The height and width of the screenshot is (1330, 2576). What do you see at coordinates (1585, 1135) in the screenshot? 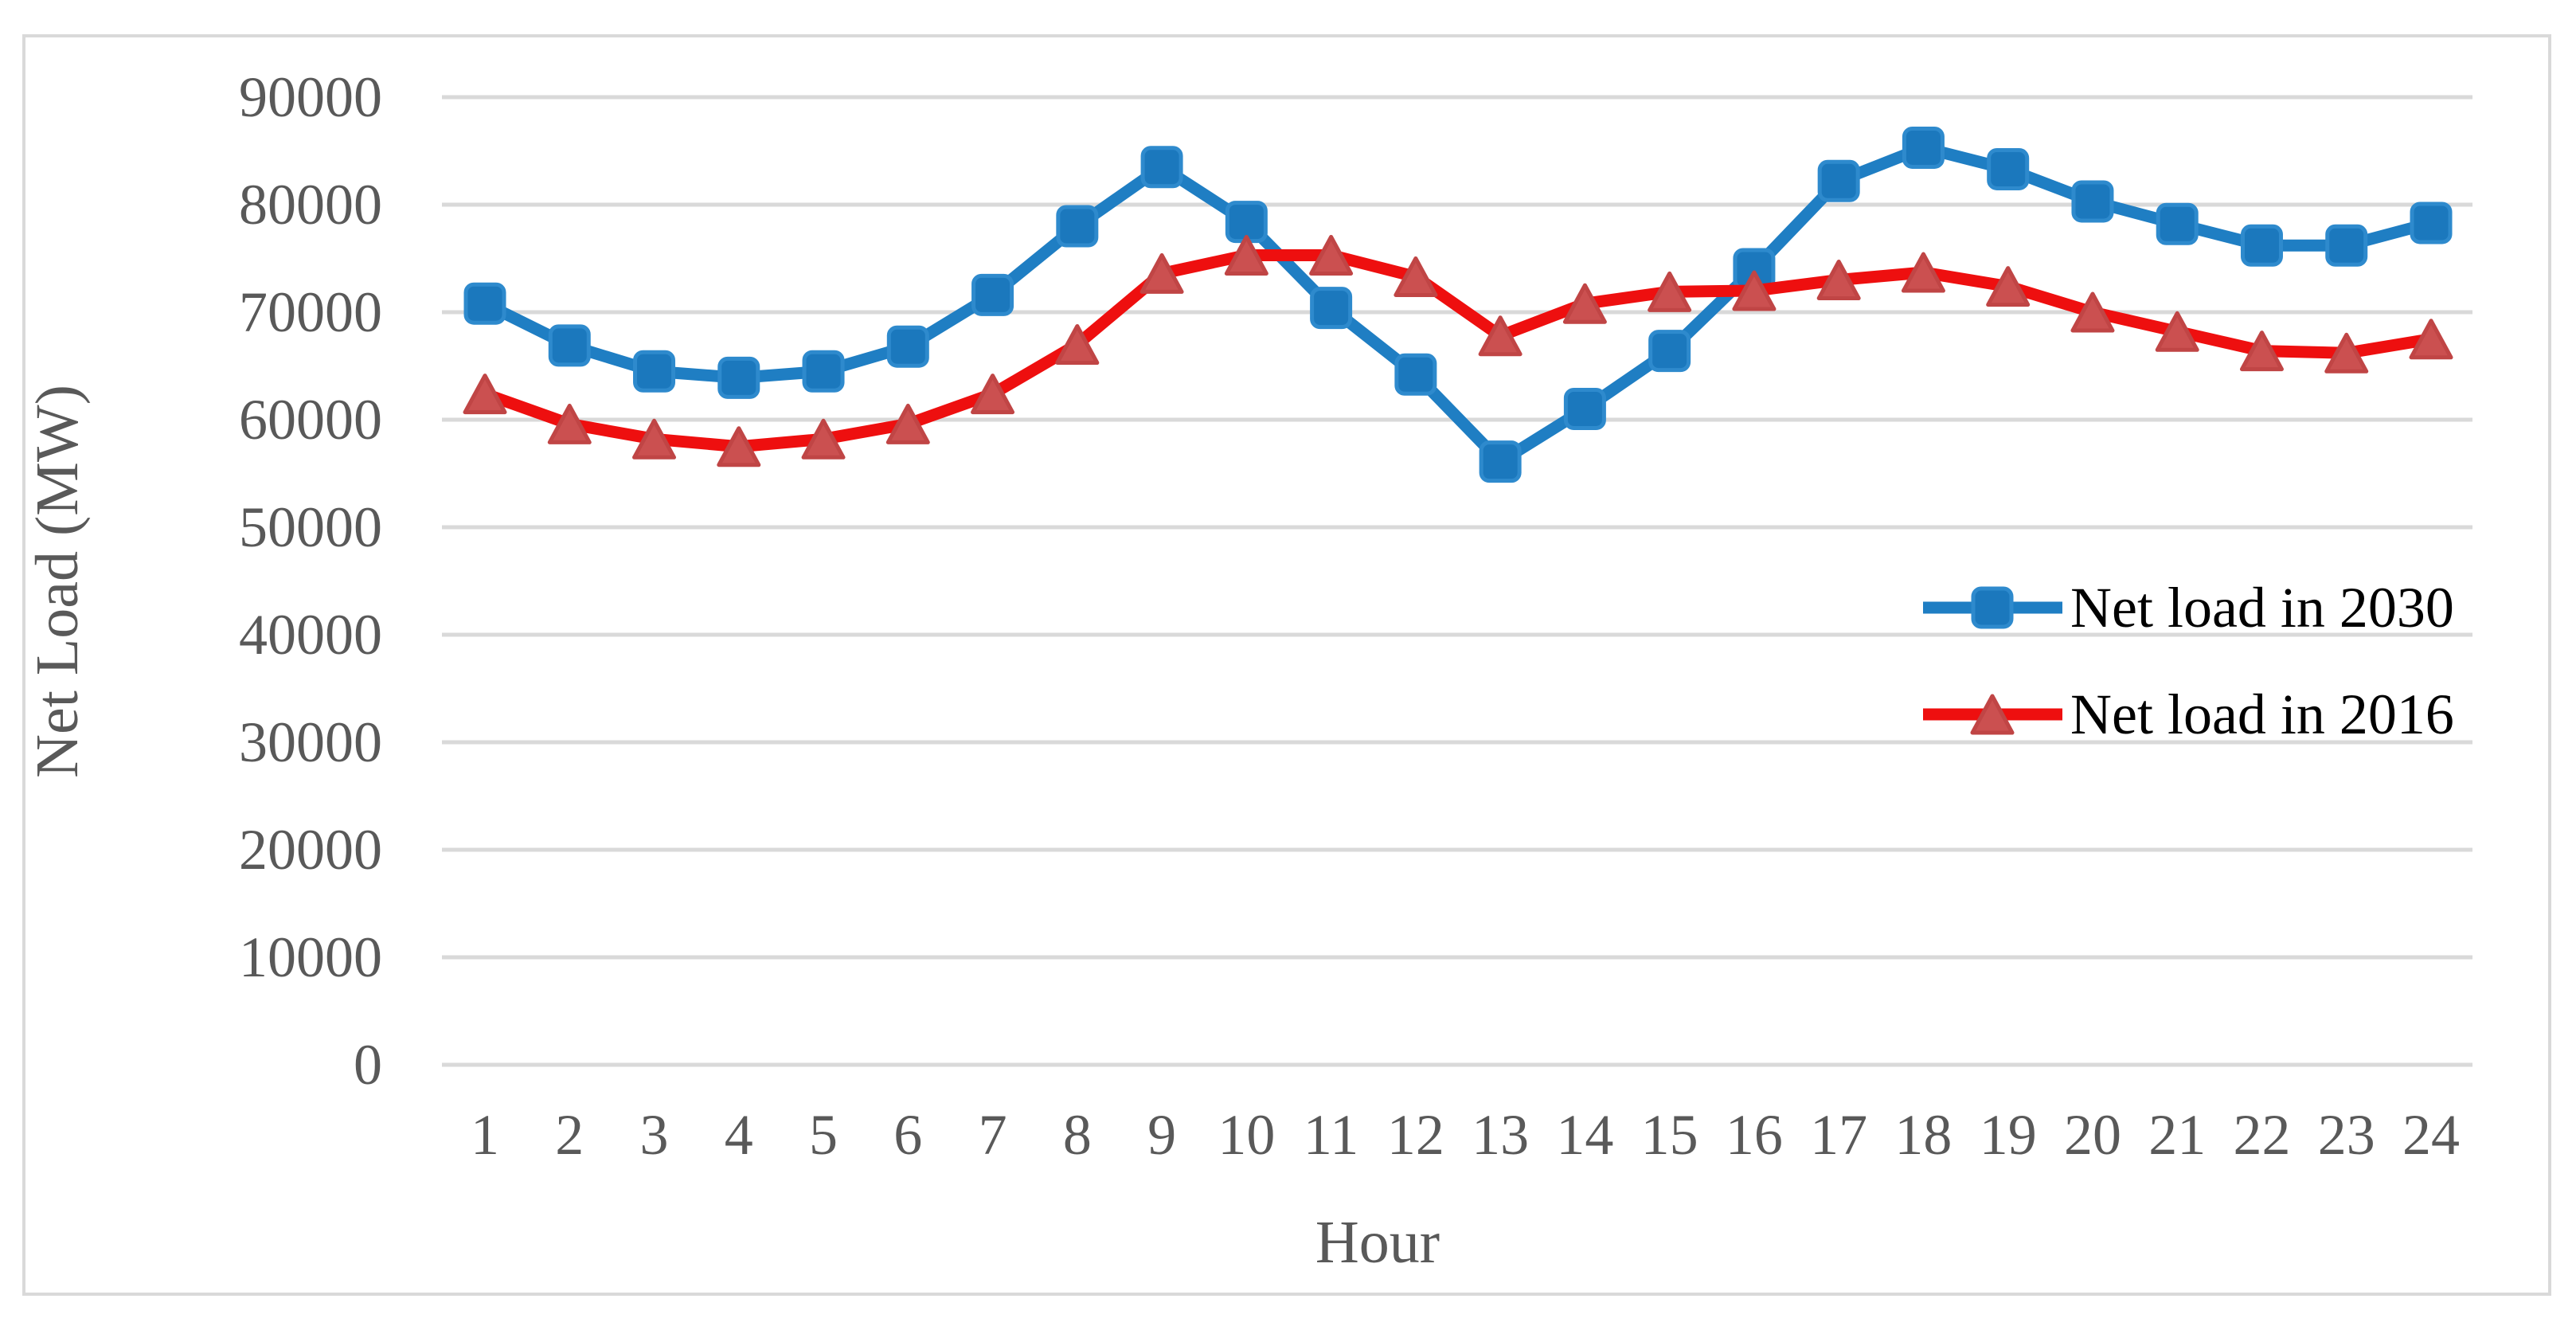
I see `x-tick-label: 14` at bounding box center [1585, 1135].